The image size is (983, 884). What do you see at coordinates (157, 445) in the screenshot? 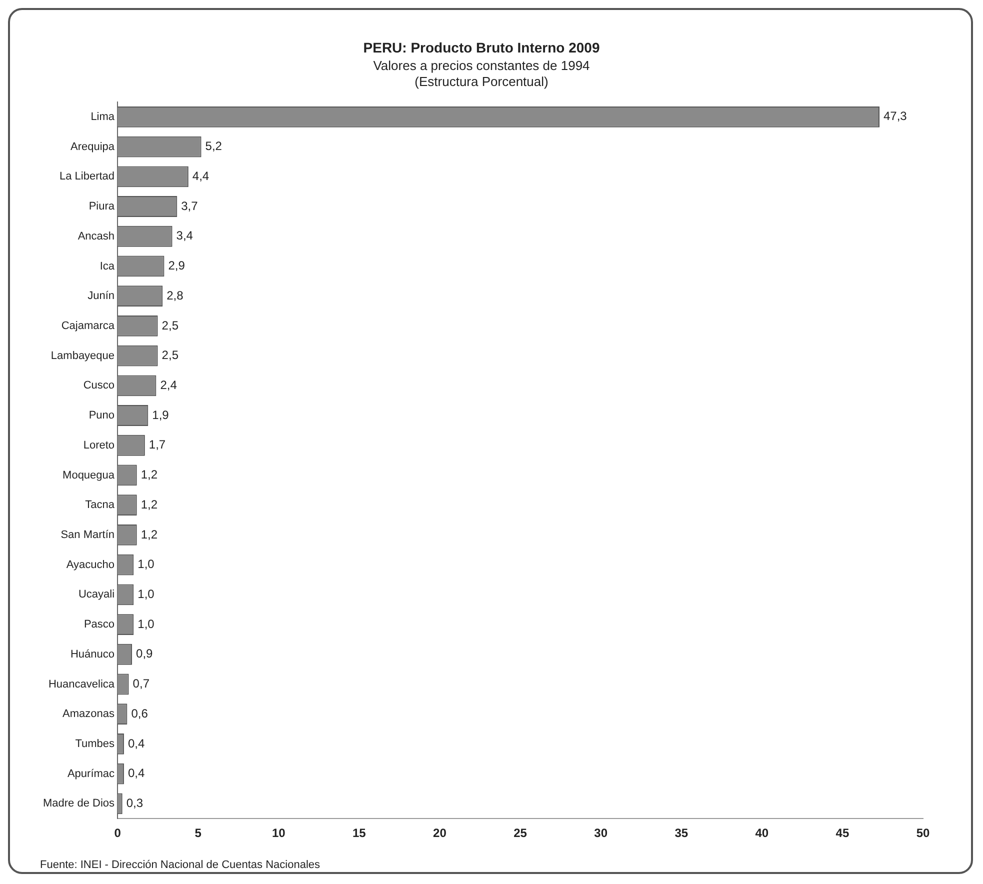
I see `data-label: 1,7` at bounding box center [157, 445].